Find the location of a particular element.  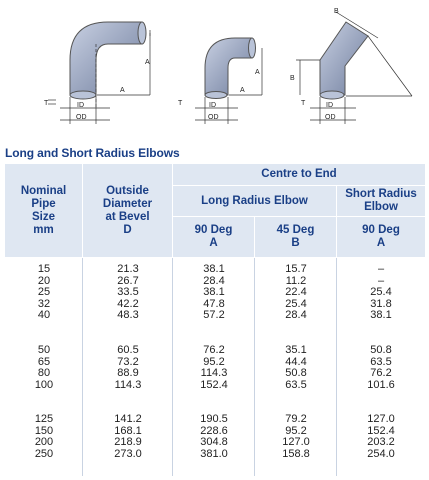

table-cell: 20 is located at coordinates (44, 280).